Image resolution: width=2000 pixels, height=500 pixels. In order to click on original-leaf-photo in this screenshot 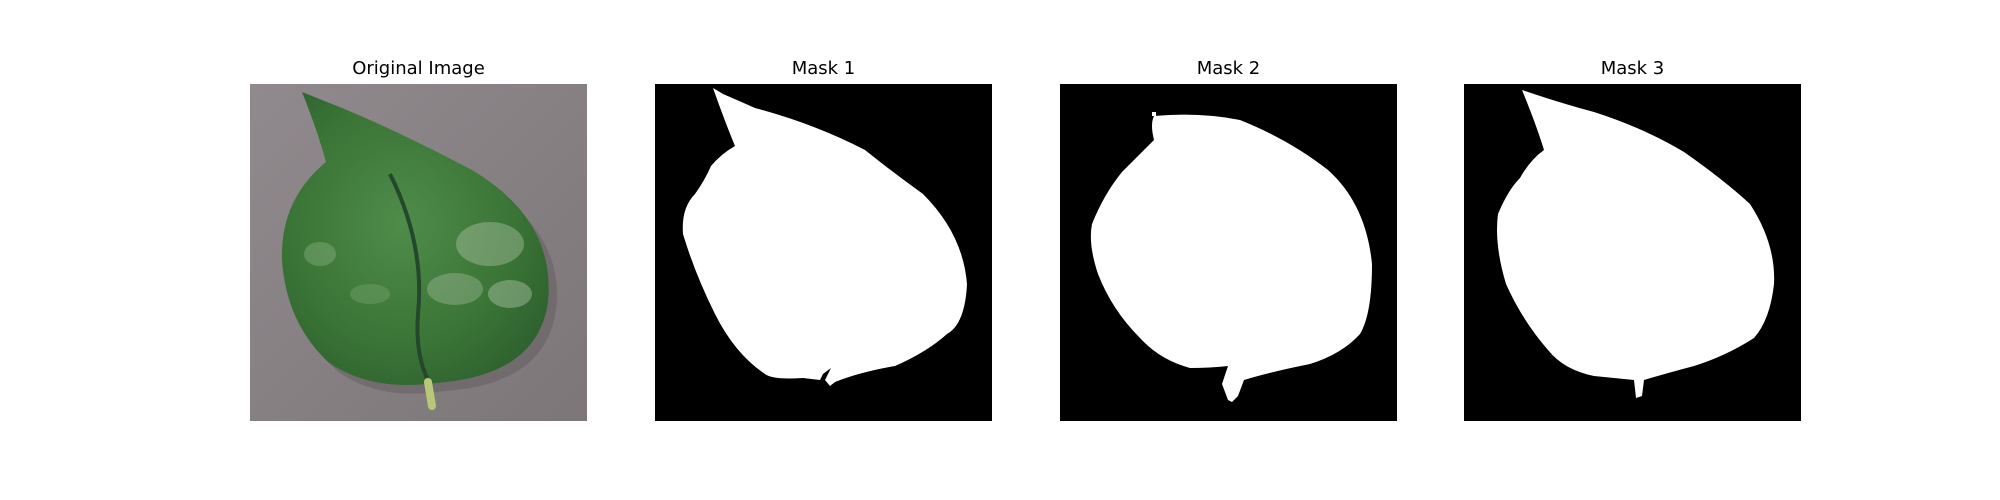, I will do `click(418, 252)`.